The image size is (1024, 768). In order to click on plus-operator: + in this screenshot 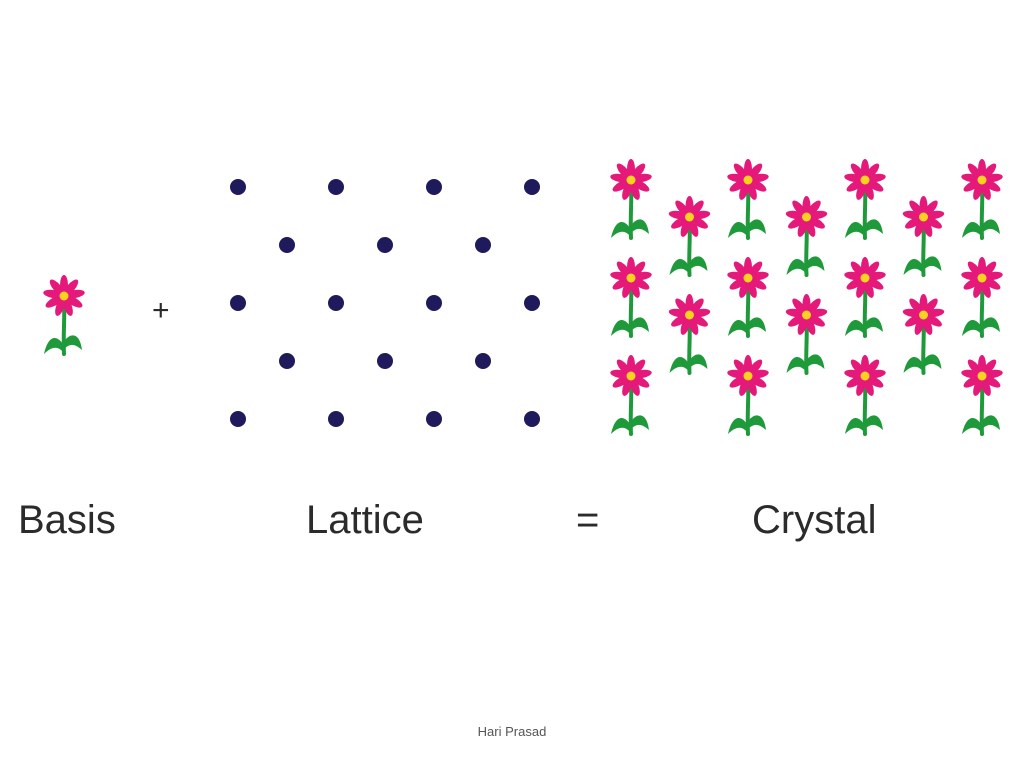, I will do `click(161, 310)`.